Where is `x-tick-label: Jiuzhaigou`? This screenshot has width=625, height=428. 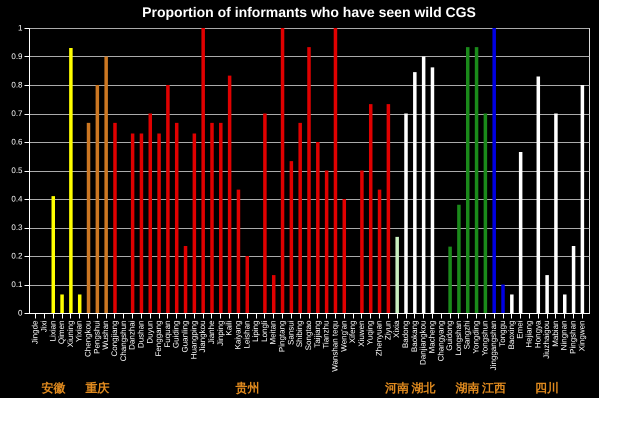
x-tick-label: Jiuzhaigou is located at coordinates (547, 339).